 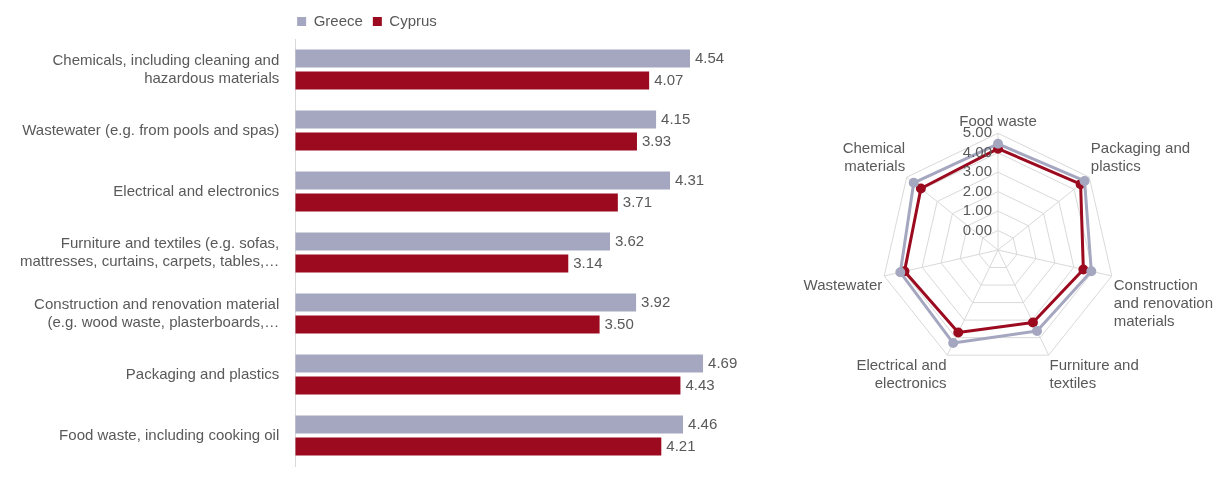 I want to click on legend-label: Cyprus, so click(x=413, y=20).